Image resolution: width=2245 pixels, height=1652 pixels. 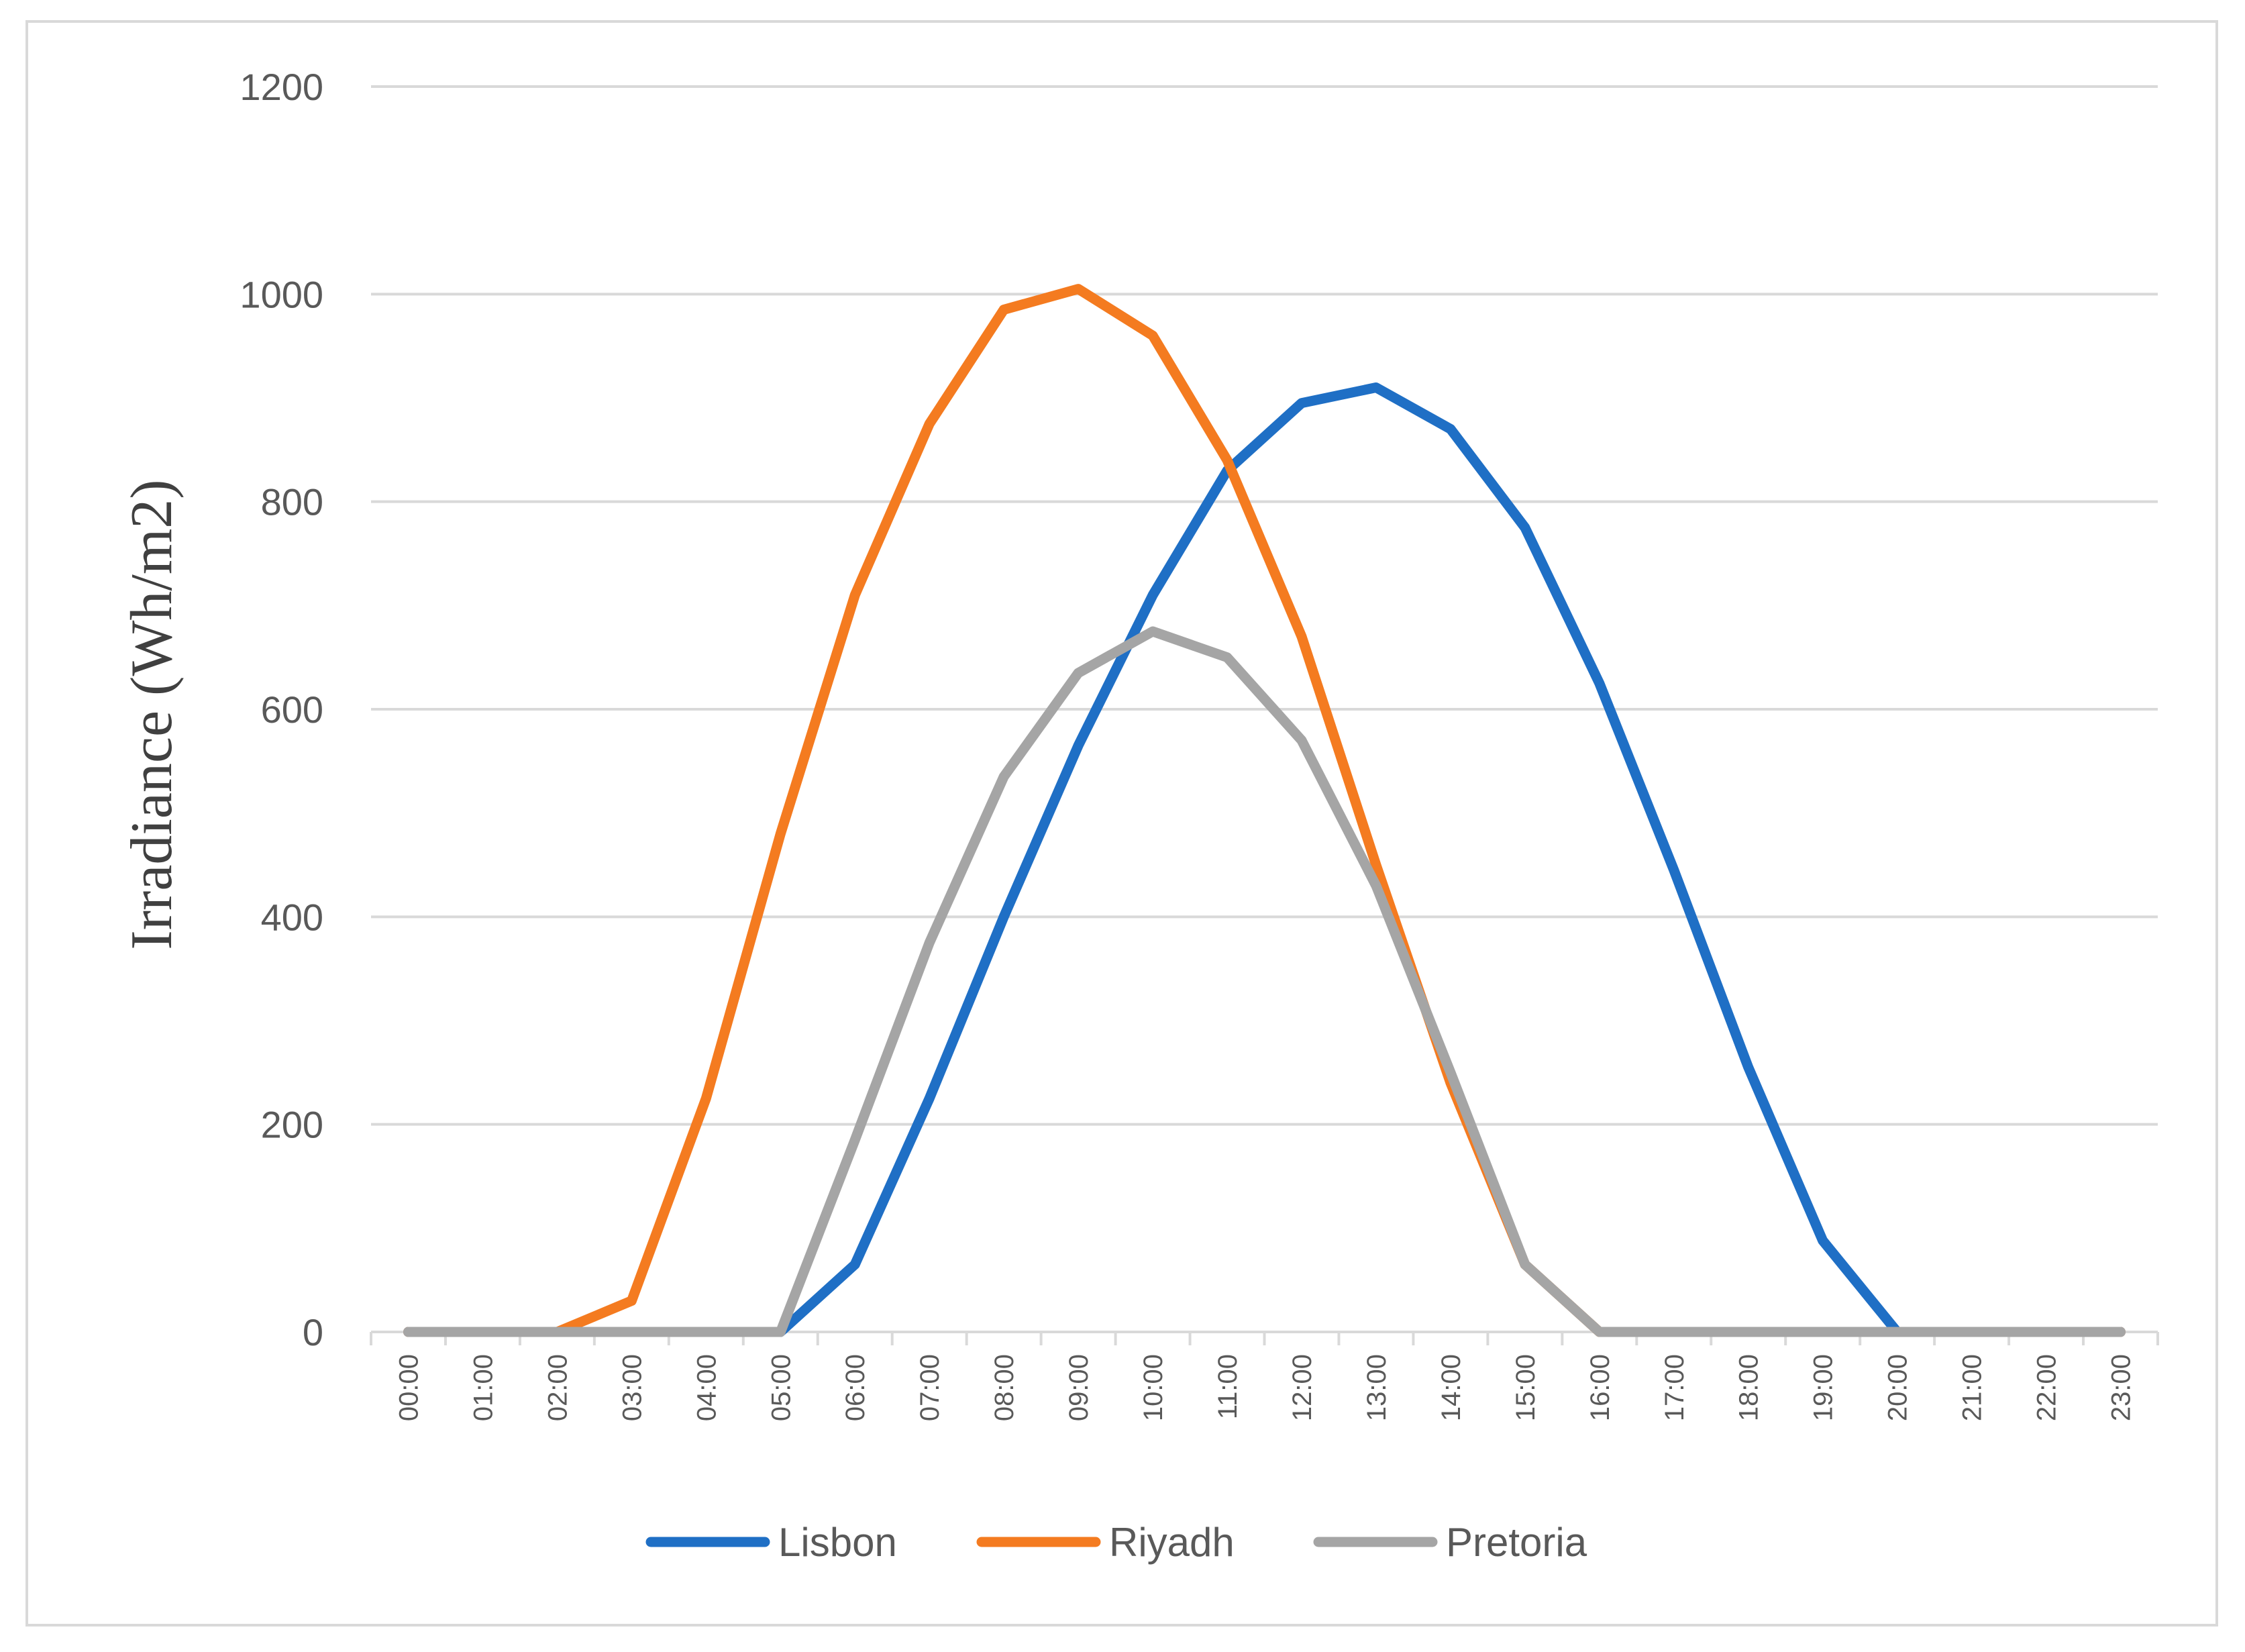 I want to click on y-tick-label: 600, so click(x=292, y=709).